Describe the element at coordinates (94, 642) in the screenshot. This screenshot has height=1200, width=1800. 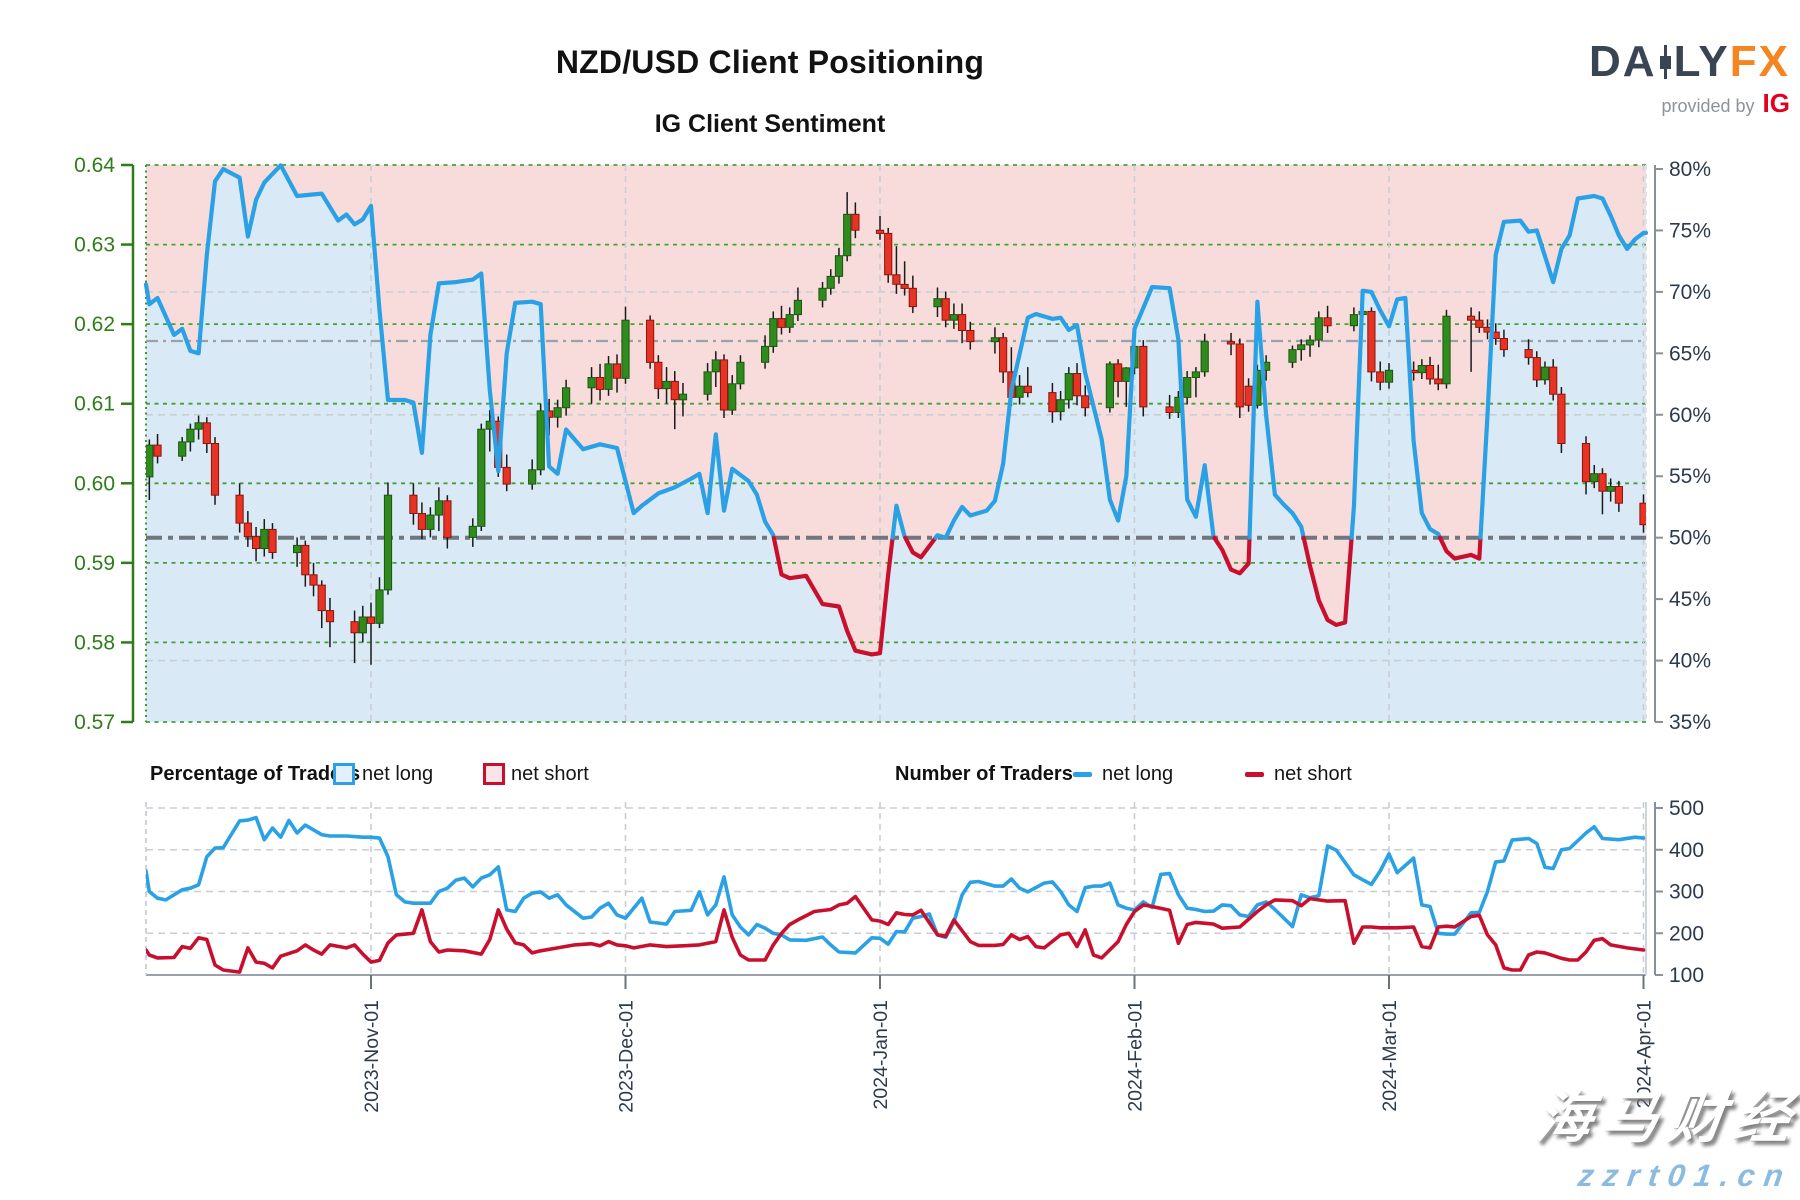
I see `svg-text: 0.58` at that location.